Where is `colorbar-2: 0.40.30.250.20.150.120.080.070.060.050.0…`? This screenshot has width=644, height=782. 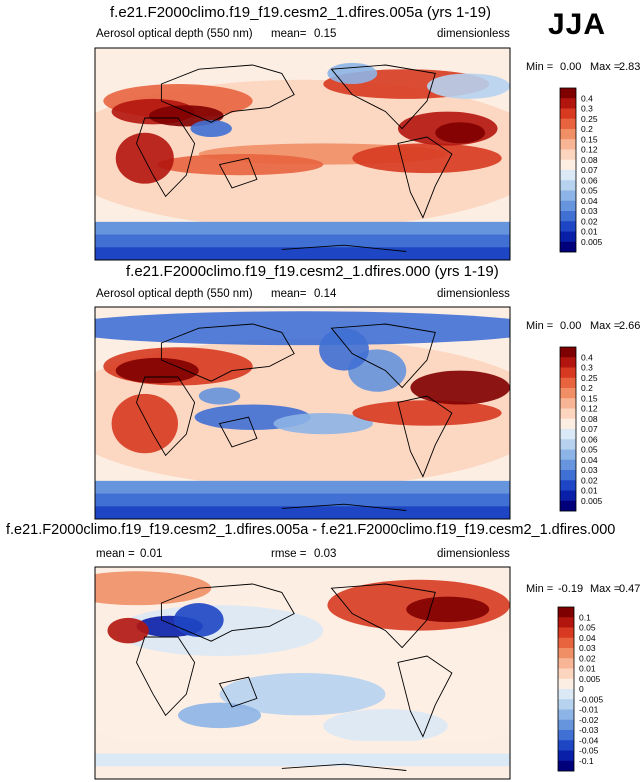 colorbar-2: 0.40.30.250.20.150.120.080.070.060.050.0… is located at coordinates (581, 429).